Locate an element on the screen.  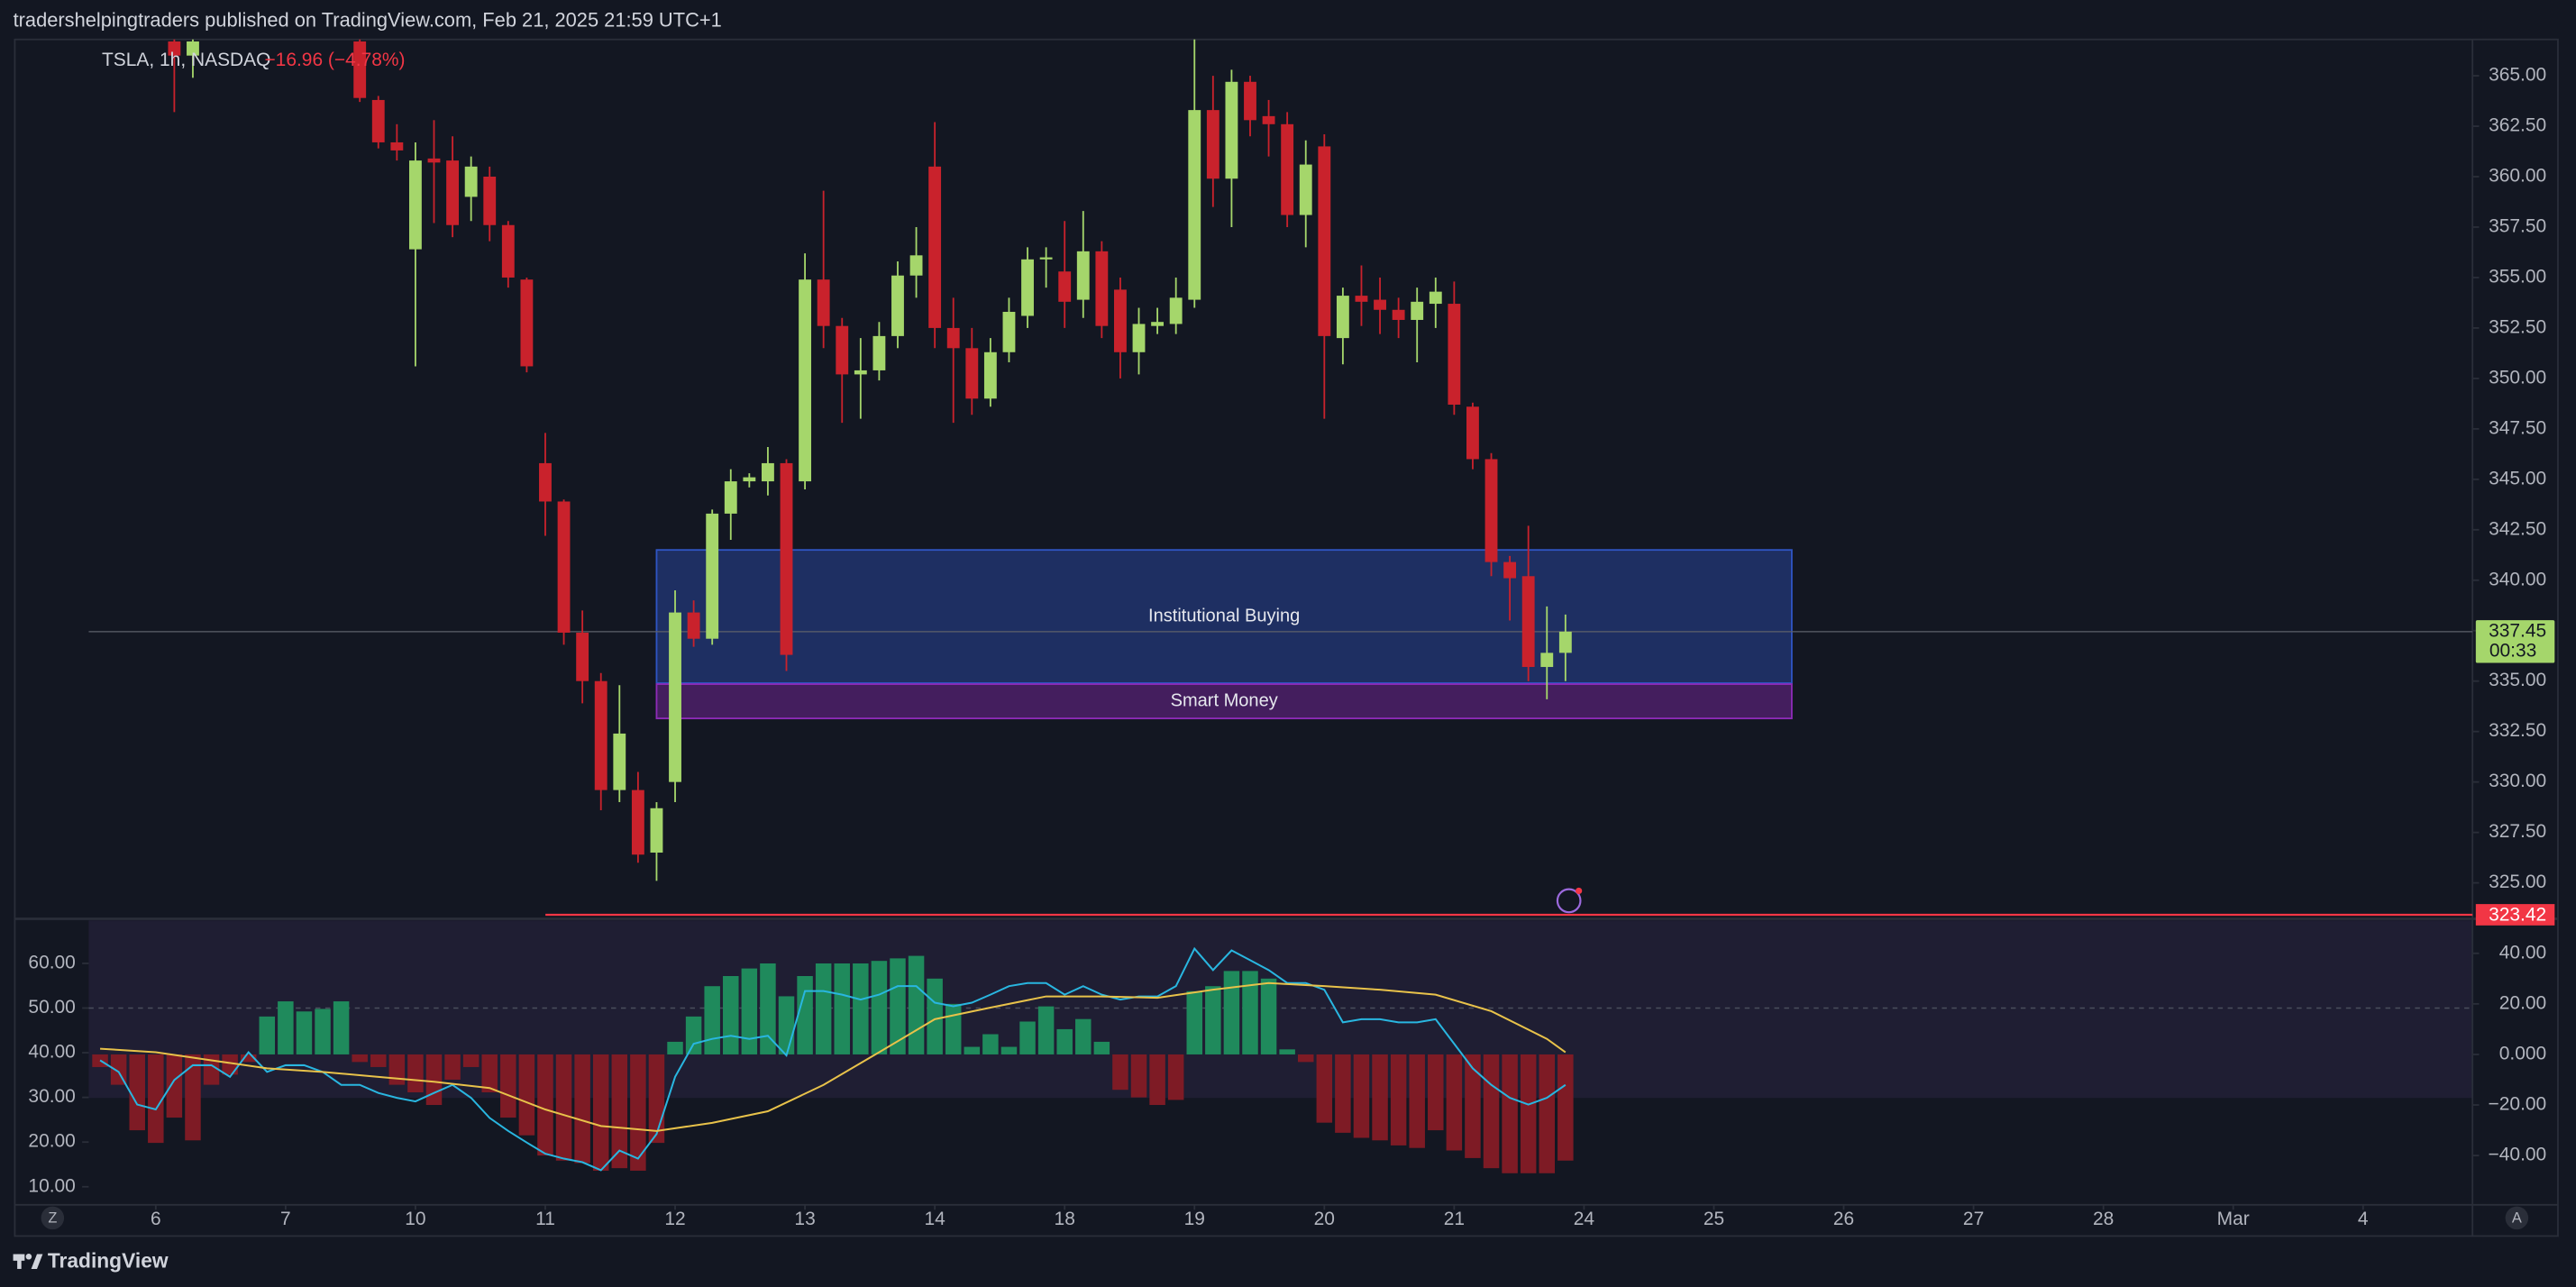
alert-icon is located at coordinates (1569, 900).